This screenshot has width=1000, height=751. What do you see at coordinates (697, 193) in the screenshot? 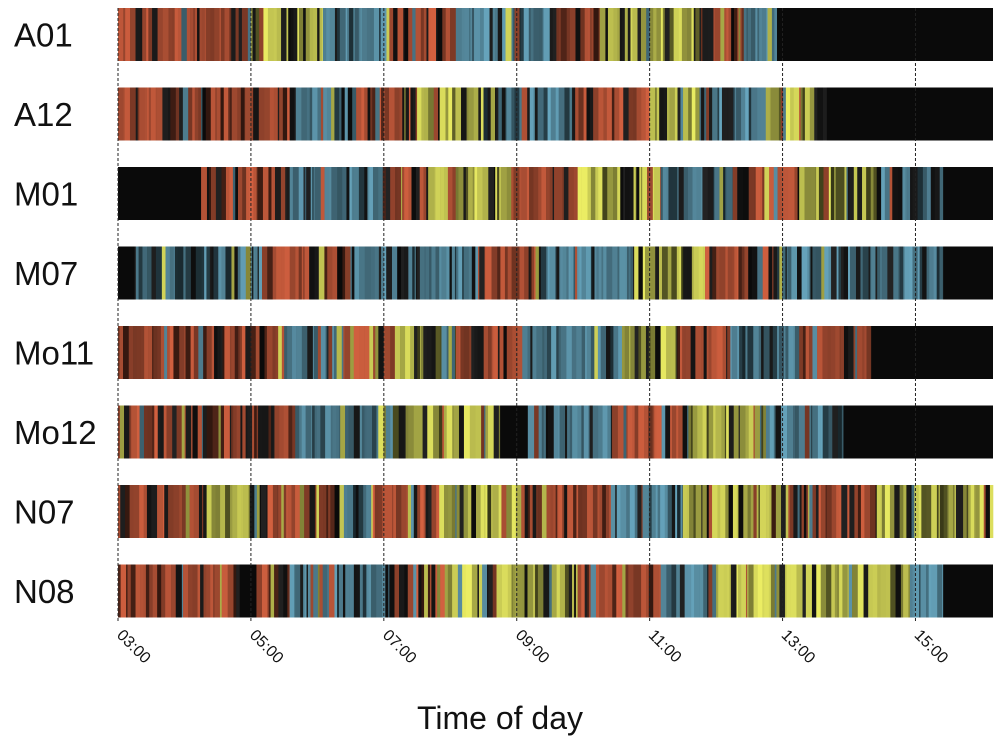
I see `segment-blue` at bounding box center [697, 193].